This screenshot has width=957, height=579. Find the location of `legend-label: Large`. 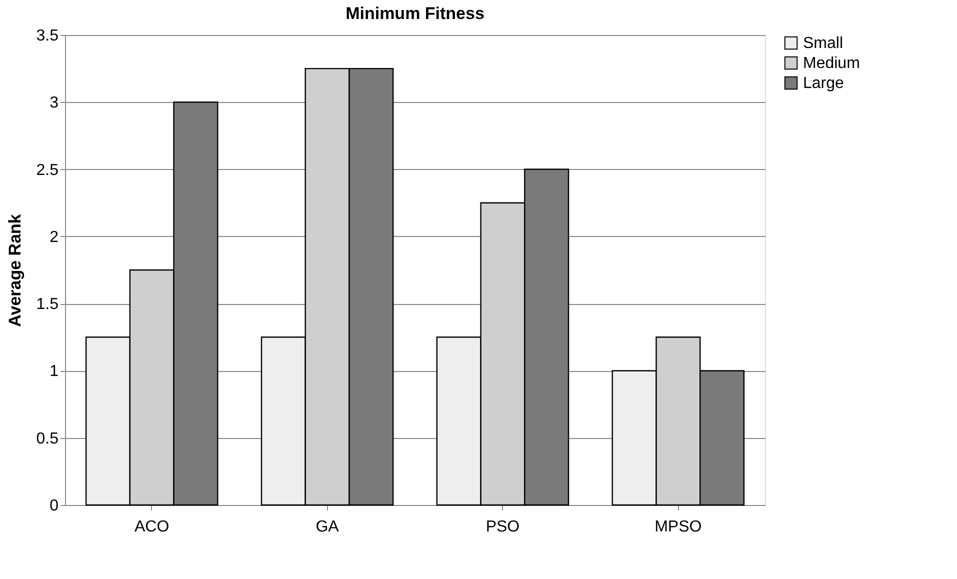

legend-label: Large is located at coordinates (823, 83).